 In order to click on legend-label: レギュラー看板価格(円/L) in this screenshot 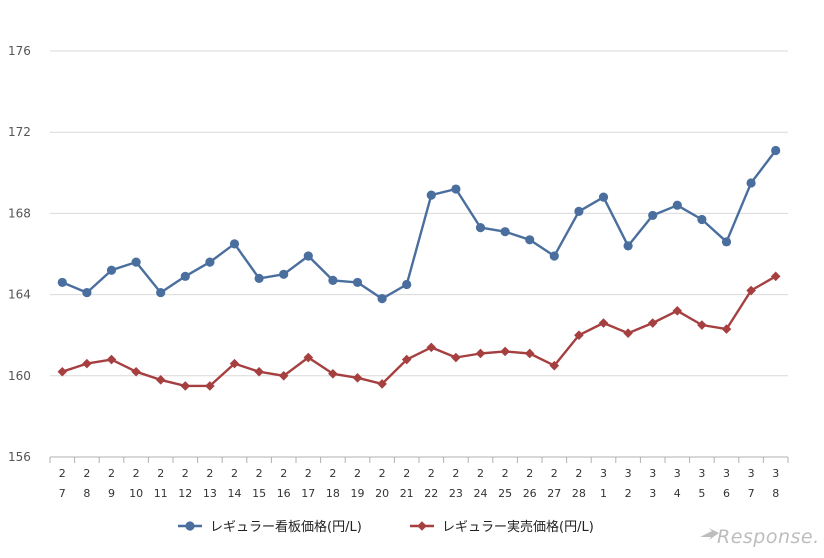, I will do `click(286, 527)`.